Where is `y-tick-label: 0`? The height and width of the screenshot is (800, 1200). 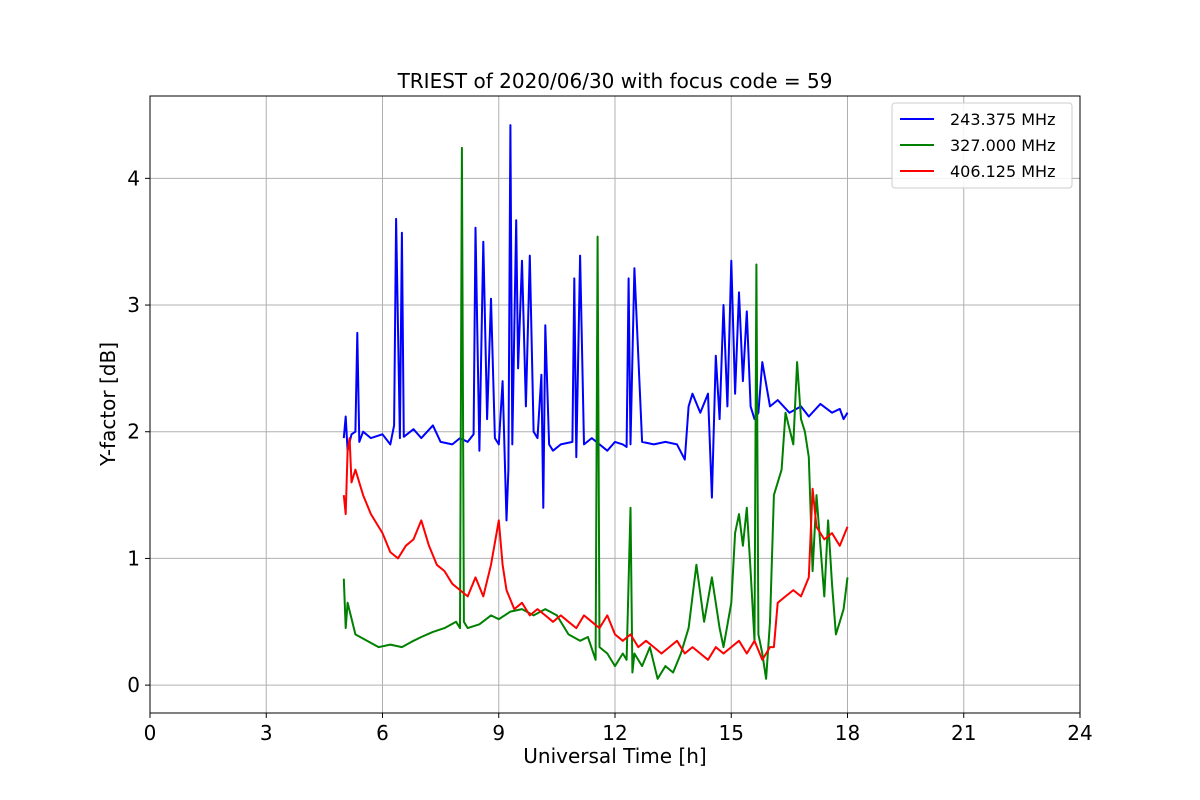 y-tick-label: 0 is located at coordinates (133, 685).